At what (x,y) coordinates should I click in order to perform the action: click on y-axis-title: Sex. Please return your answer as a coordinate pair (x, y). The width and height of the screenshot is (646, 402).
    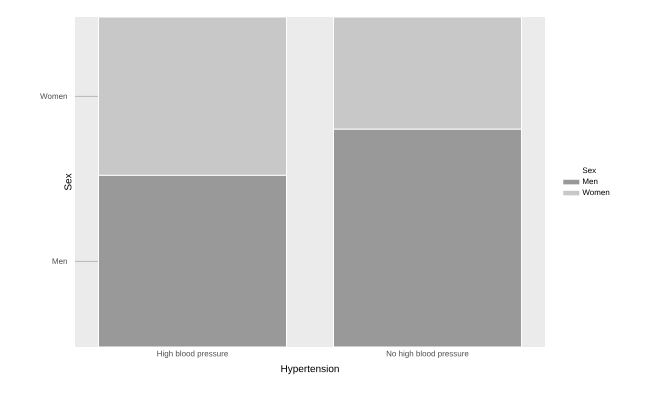
    Looking at the image, I should click on (68, 181).